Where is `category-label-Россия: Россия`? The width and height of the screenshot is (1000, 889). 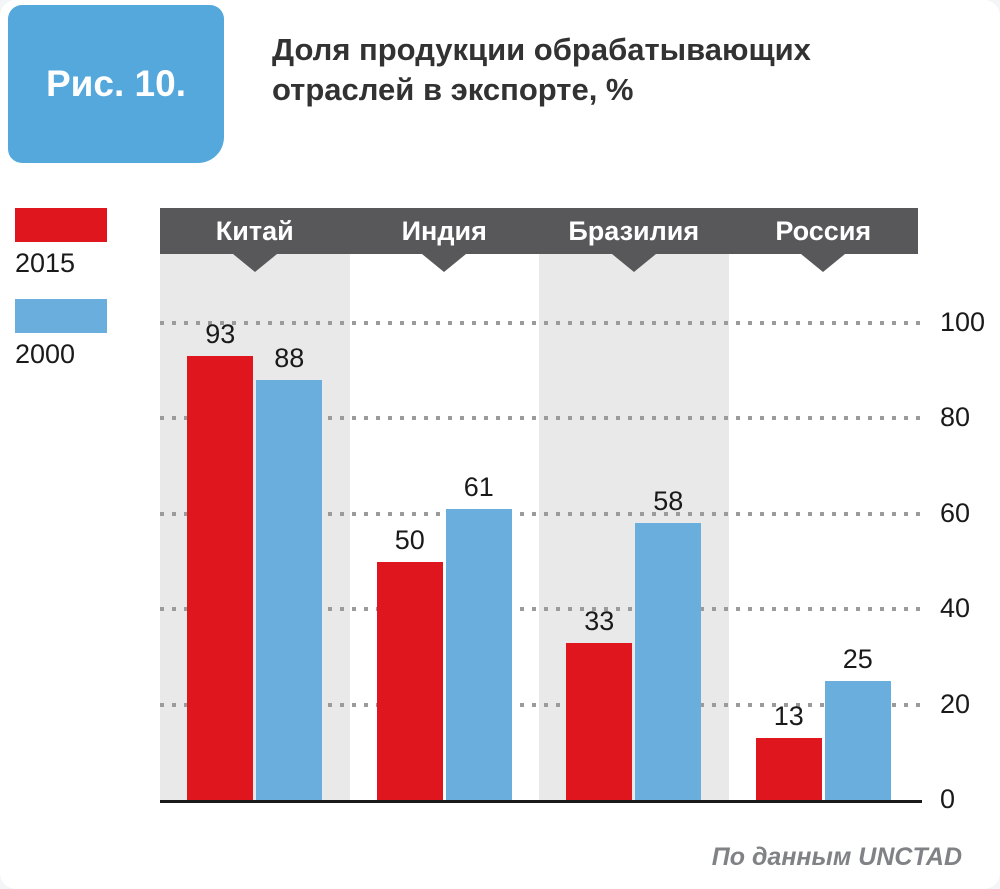 category-label-Россия: Россия is located at coordinates (823, 230).